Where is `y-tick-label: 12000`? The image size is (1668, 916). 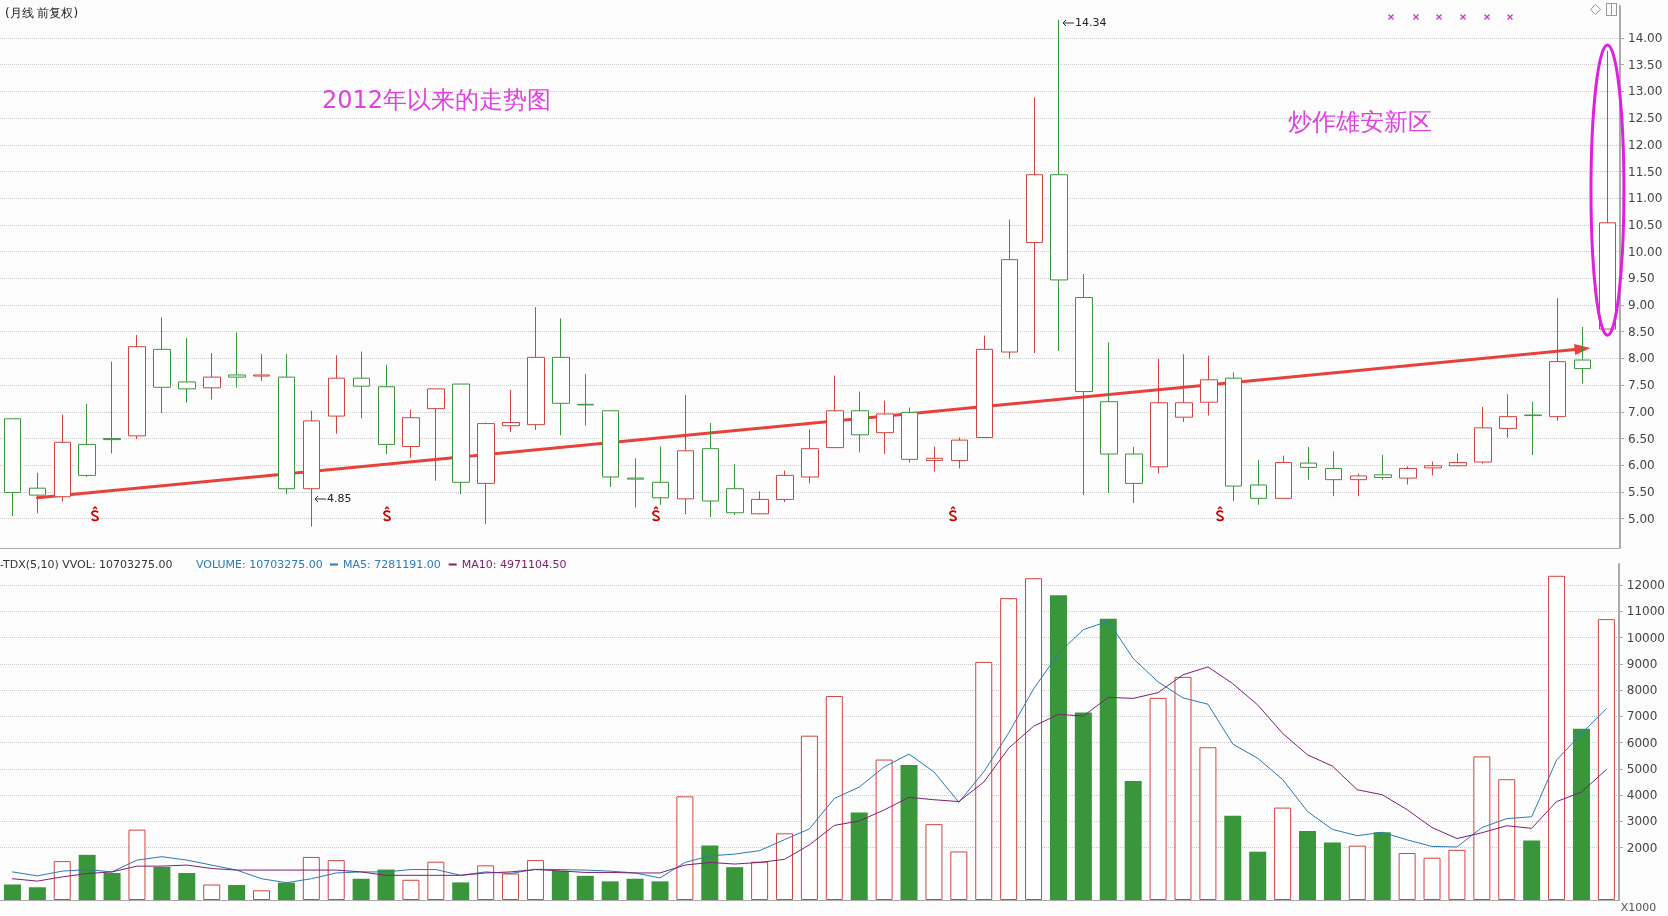
y-tick-label: 12000 is located at coordinates (1646, 585).